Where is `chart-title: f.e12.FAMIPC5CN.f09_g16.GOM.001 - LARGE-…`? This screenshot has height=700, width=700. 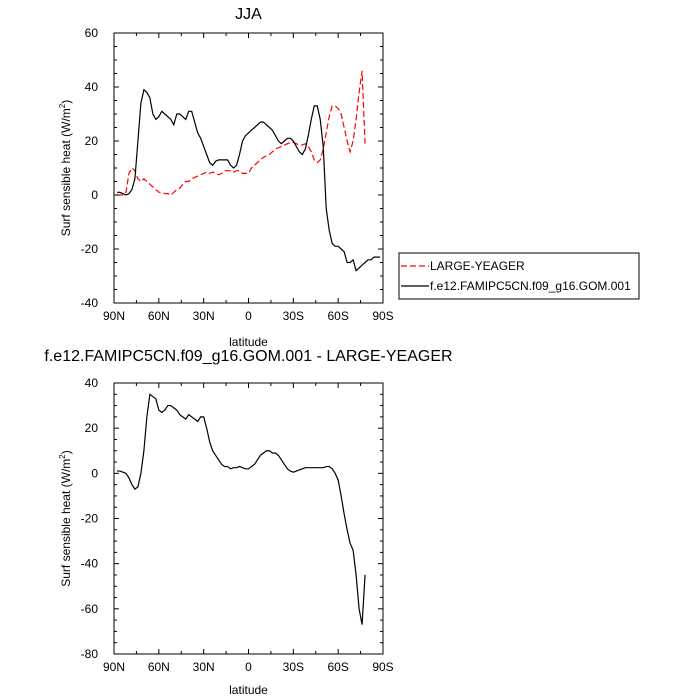
chart-title: f.e12.FAMIPC5CN.f09_g16.GOM.001 - LARGE-… is located at coordinates (248, 356).